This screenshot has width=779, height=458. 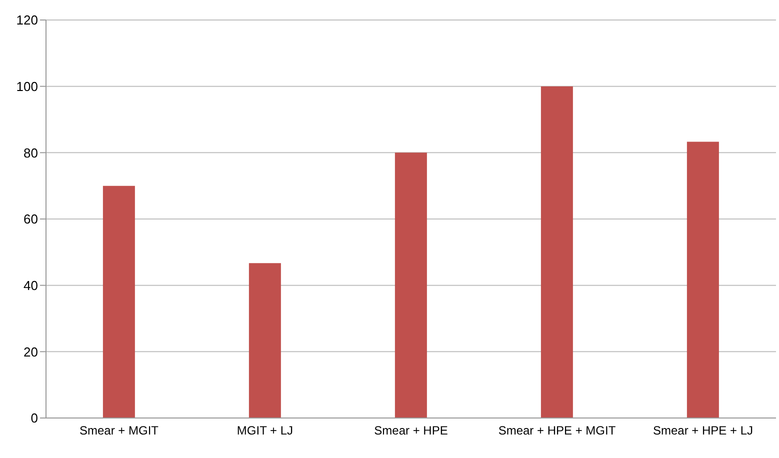 I want to click on x-tick-label: Smear + HPE + MGIT, so click(x=557, y=431).